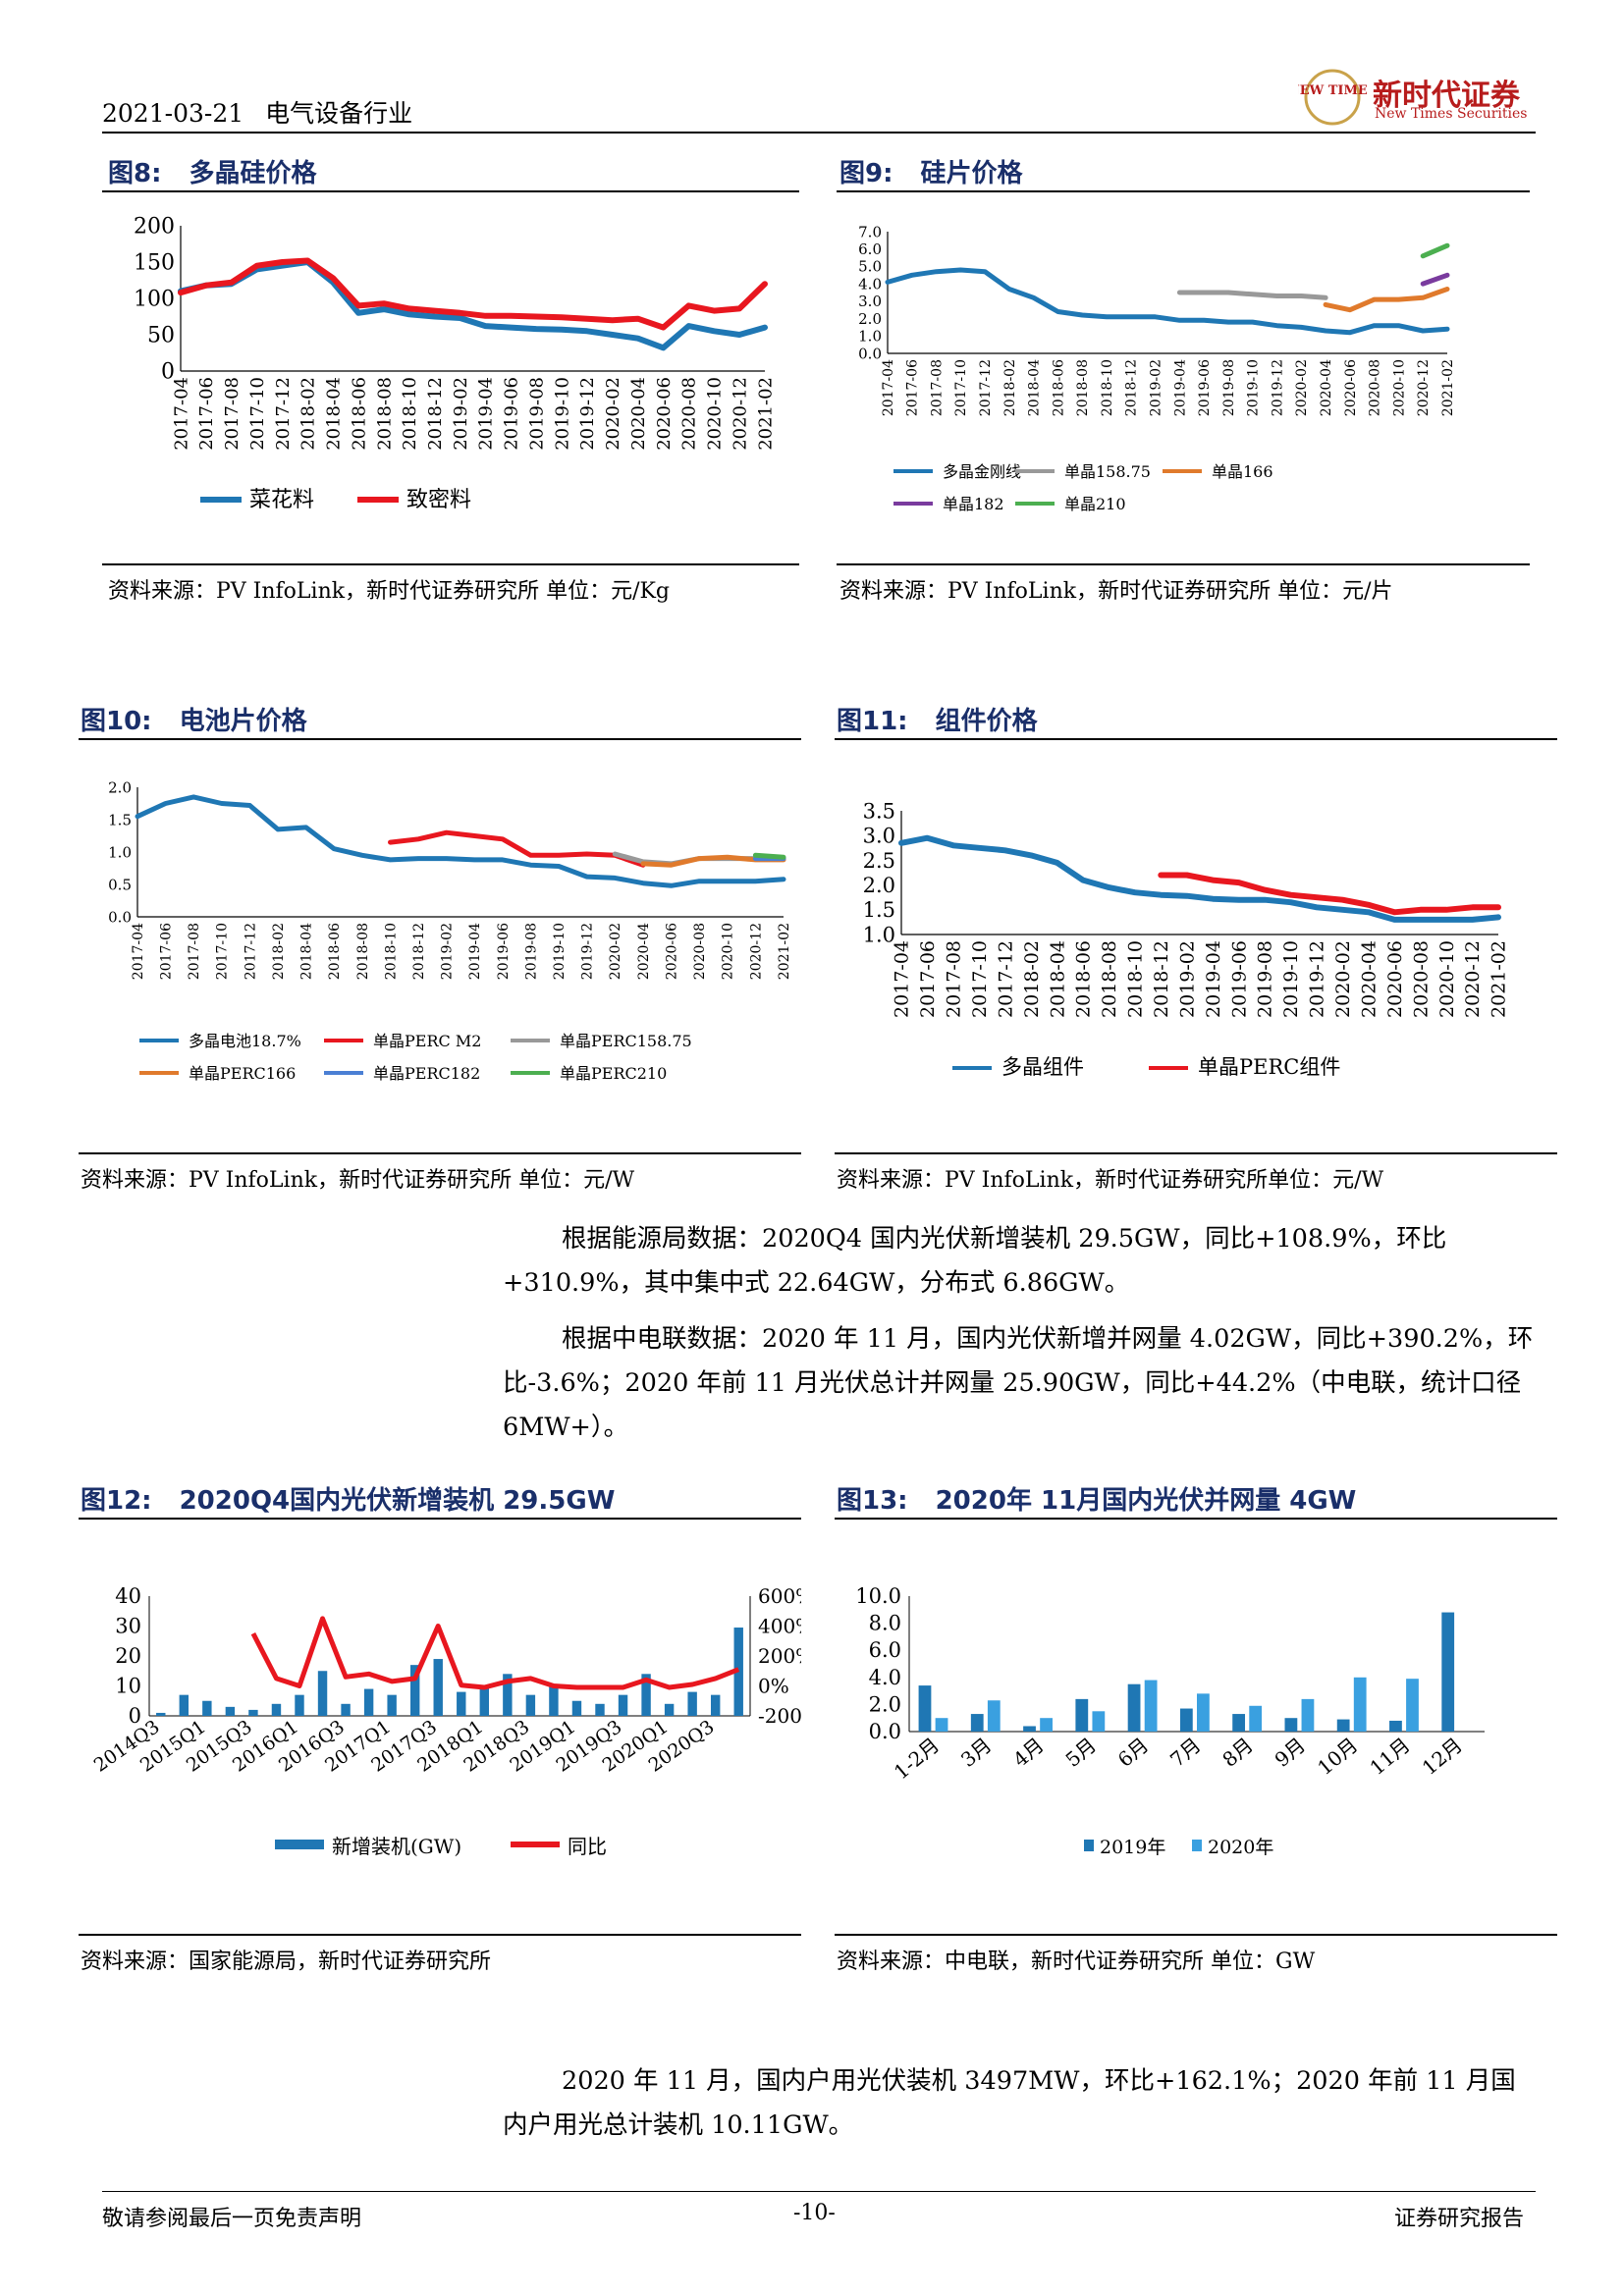 This screenshot has width=1624, height=2296. What do you see at coordinates (243, 722) in the screenshot?
I see `fig10-title-text: 电池片价格` at bounding box center [243, 722].